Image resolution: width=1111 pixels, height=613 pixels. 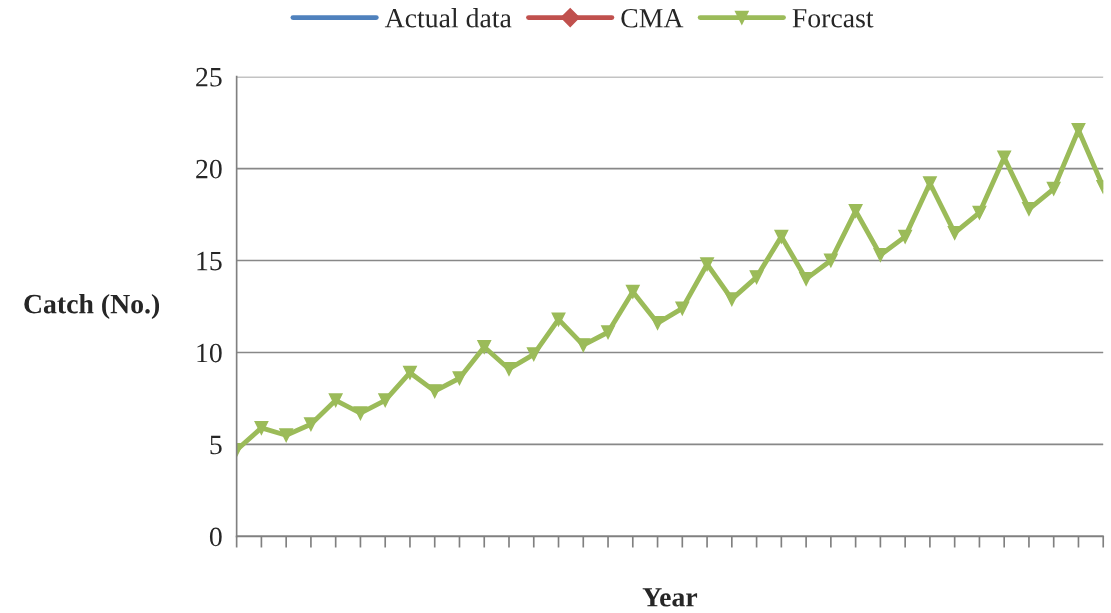 What do you see at coordinates (209, 261) in the screenshot?
I see `y-tick-label: 15` at bounding box center [209, 261].